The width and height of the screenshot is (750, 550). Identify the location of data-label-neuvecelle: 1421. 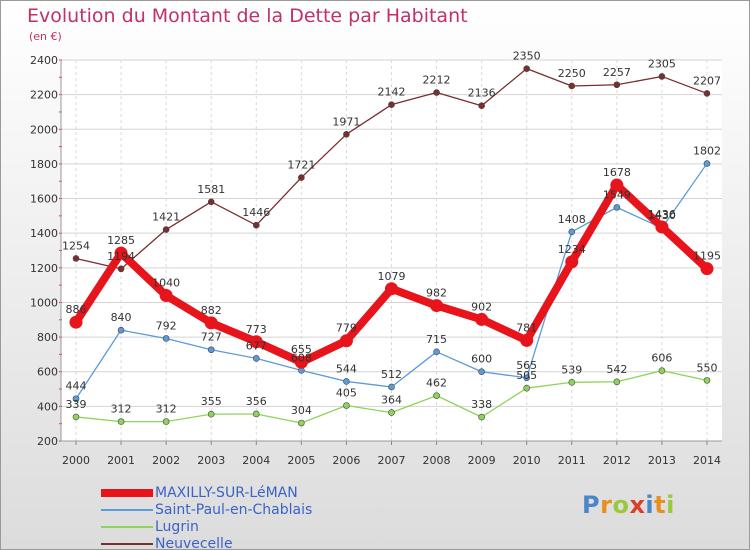
(166, 217).